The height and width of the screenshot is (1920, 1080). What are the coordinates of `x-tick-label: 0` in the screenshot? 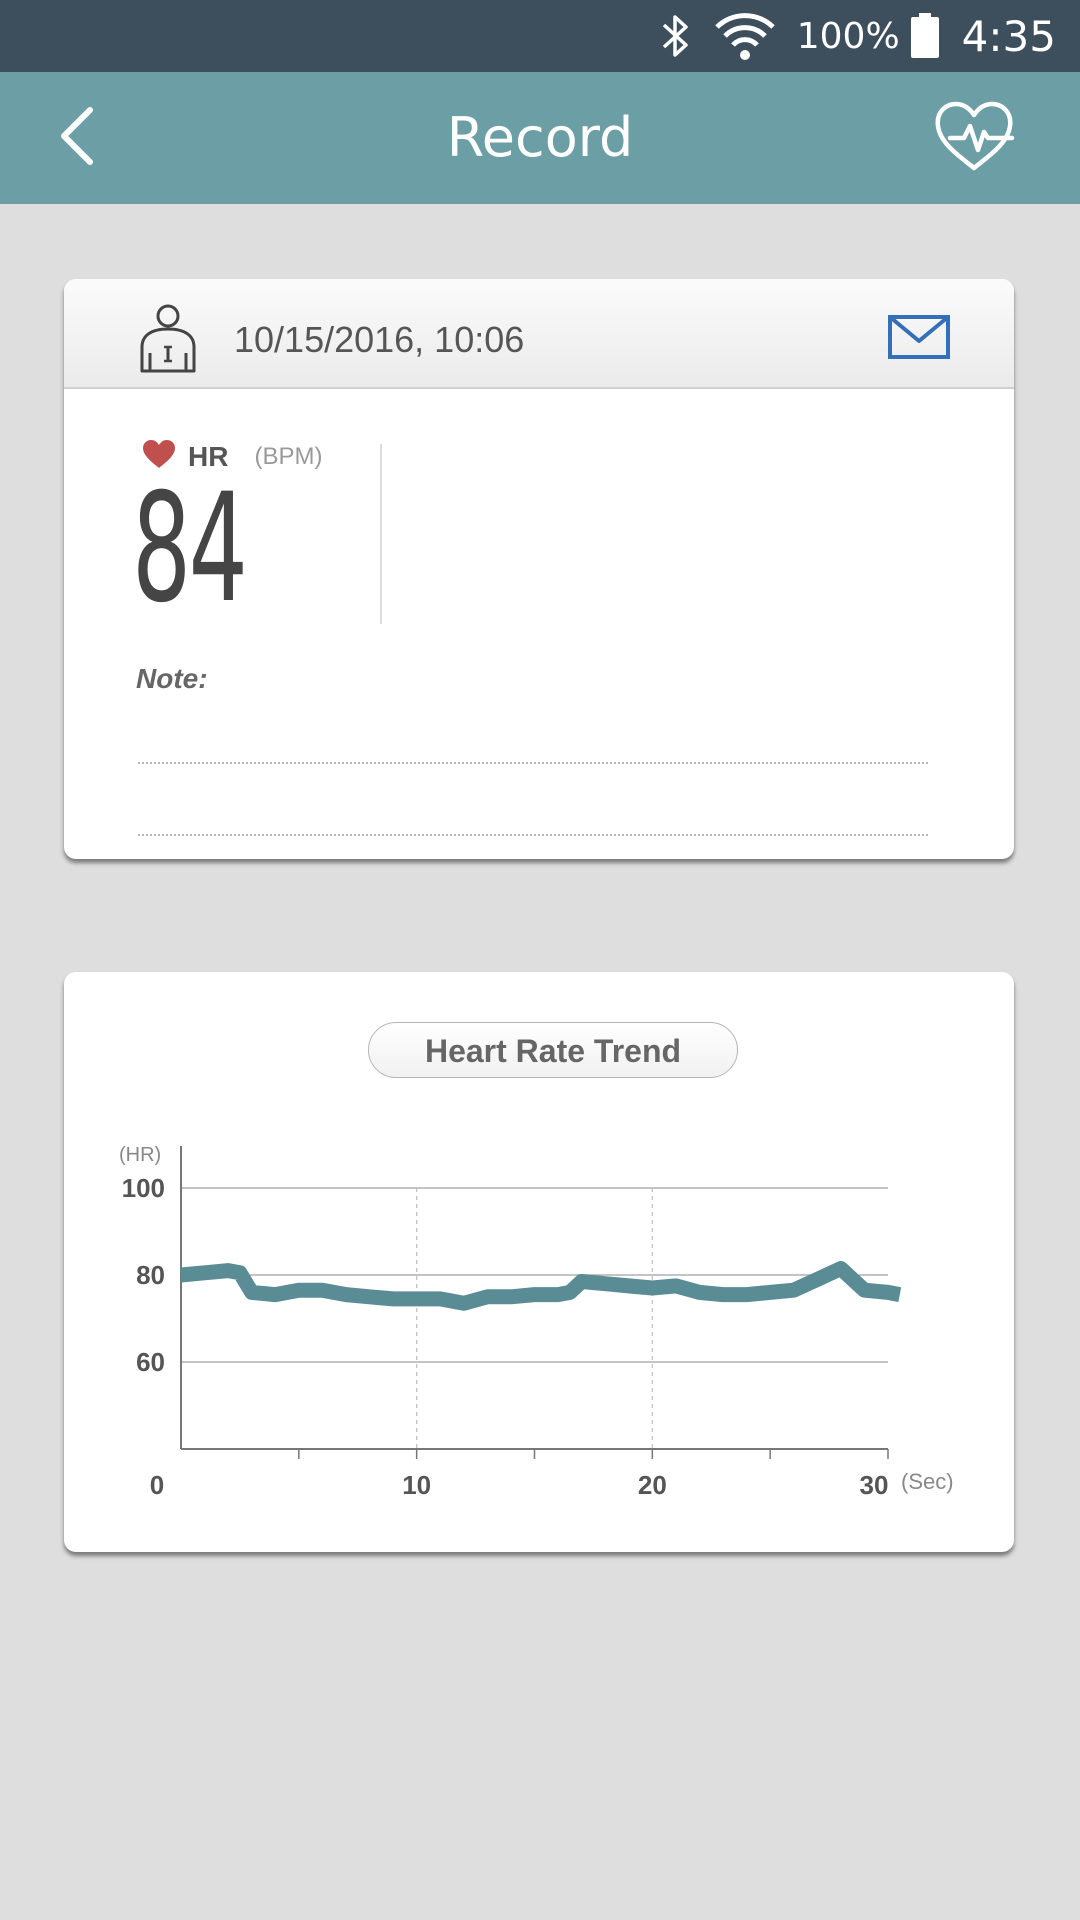 It's located at (157, 1485).